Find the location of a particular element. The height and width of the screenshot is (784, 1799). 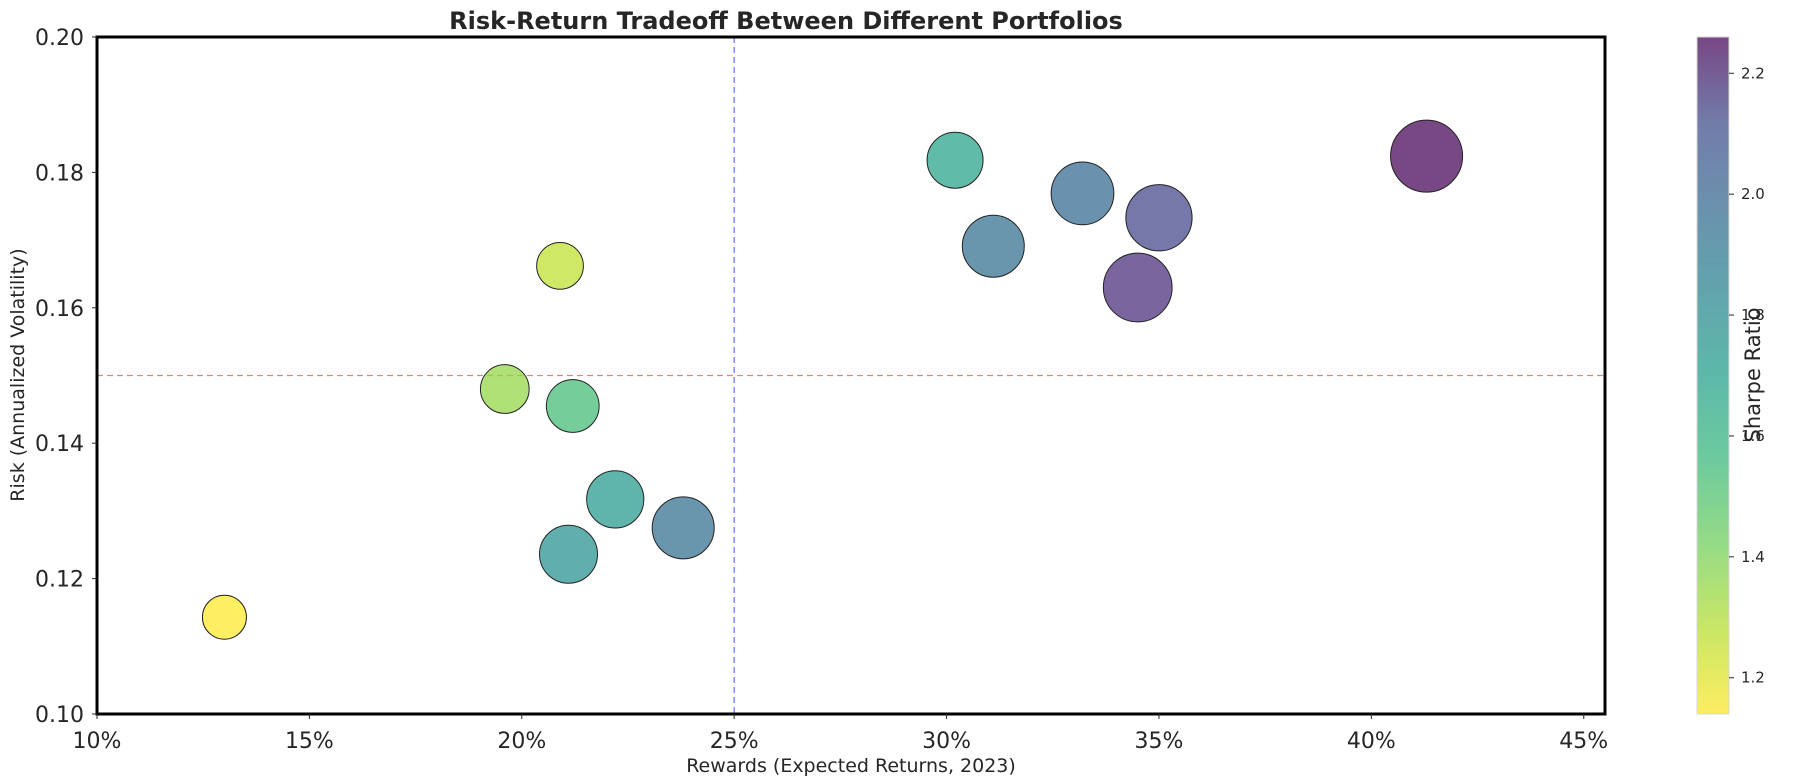

colorbar-tick-label: 2.2 is located at coordinates (1753, 73).